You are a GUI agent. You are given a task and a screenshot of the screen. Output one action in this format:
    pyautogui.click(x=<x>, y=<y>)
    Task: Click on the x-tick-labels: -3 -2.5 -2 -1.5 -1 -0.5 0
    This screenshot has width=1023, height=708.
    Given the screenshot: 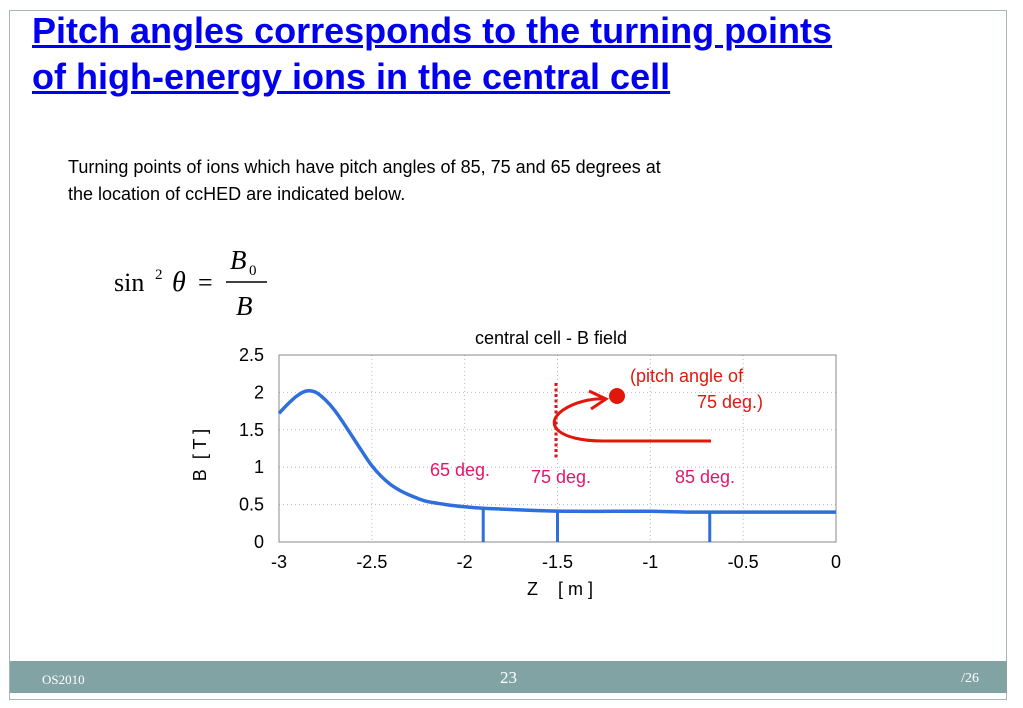 What is the action you would take?
    pyautogui.click(x=556, y=562)
    